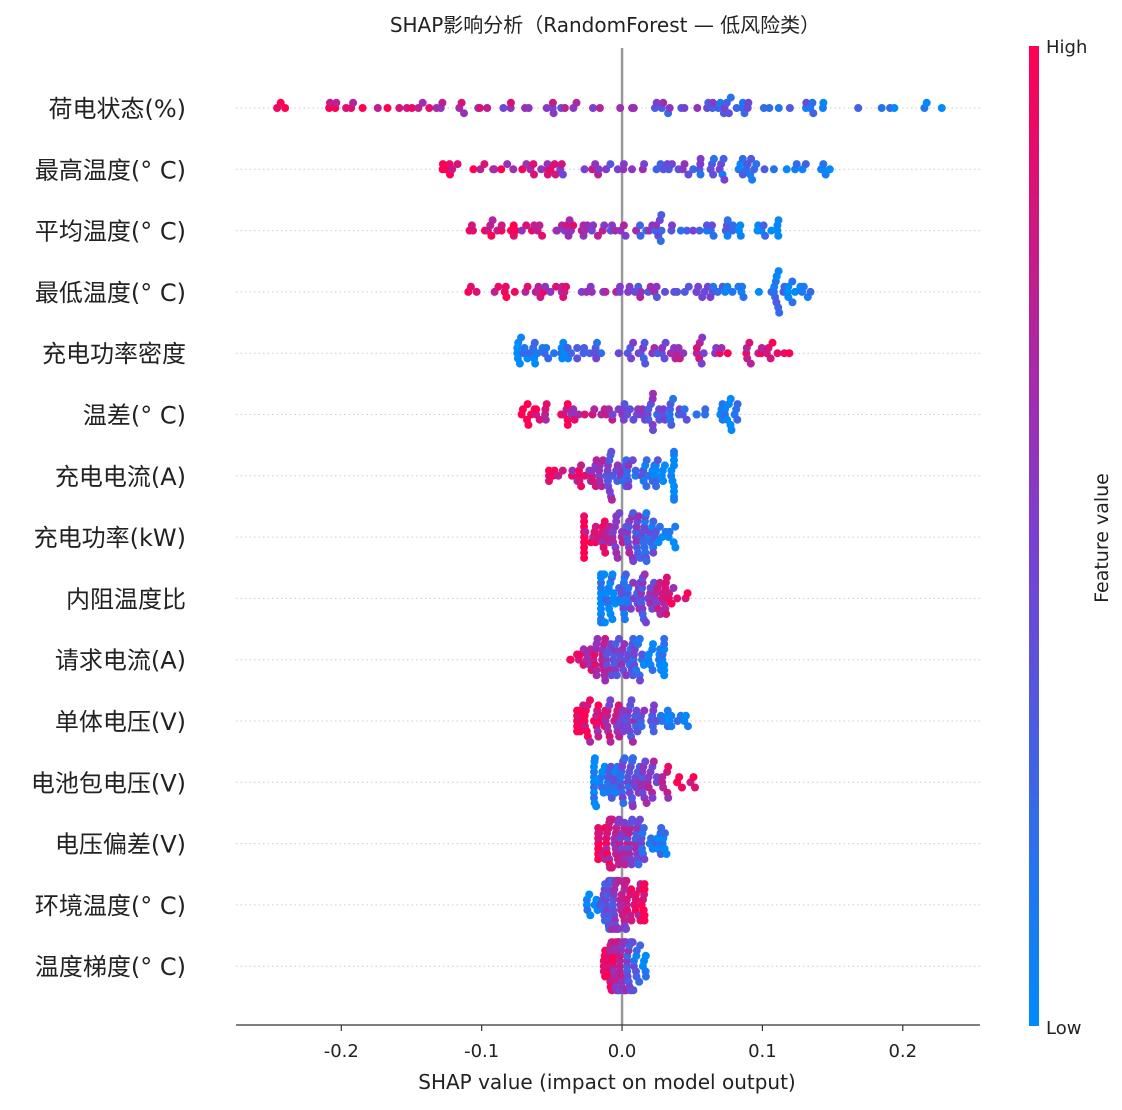  I want to click on colorbar-low-label: Low, so click(1063, 1028).